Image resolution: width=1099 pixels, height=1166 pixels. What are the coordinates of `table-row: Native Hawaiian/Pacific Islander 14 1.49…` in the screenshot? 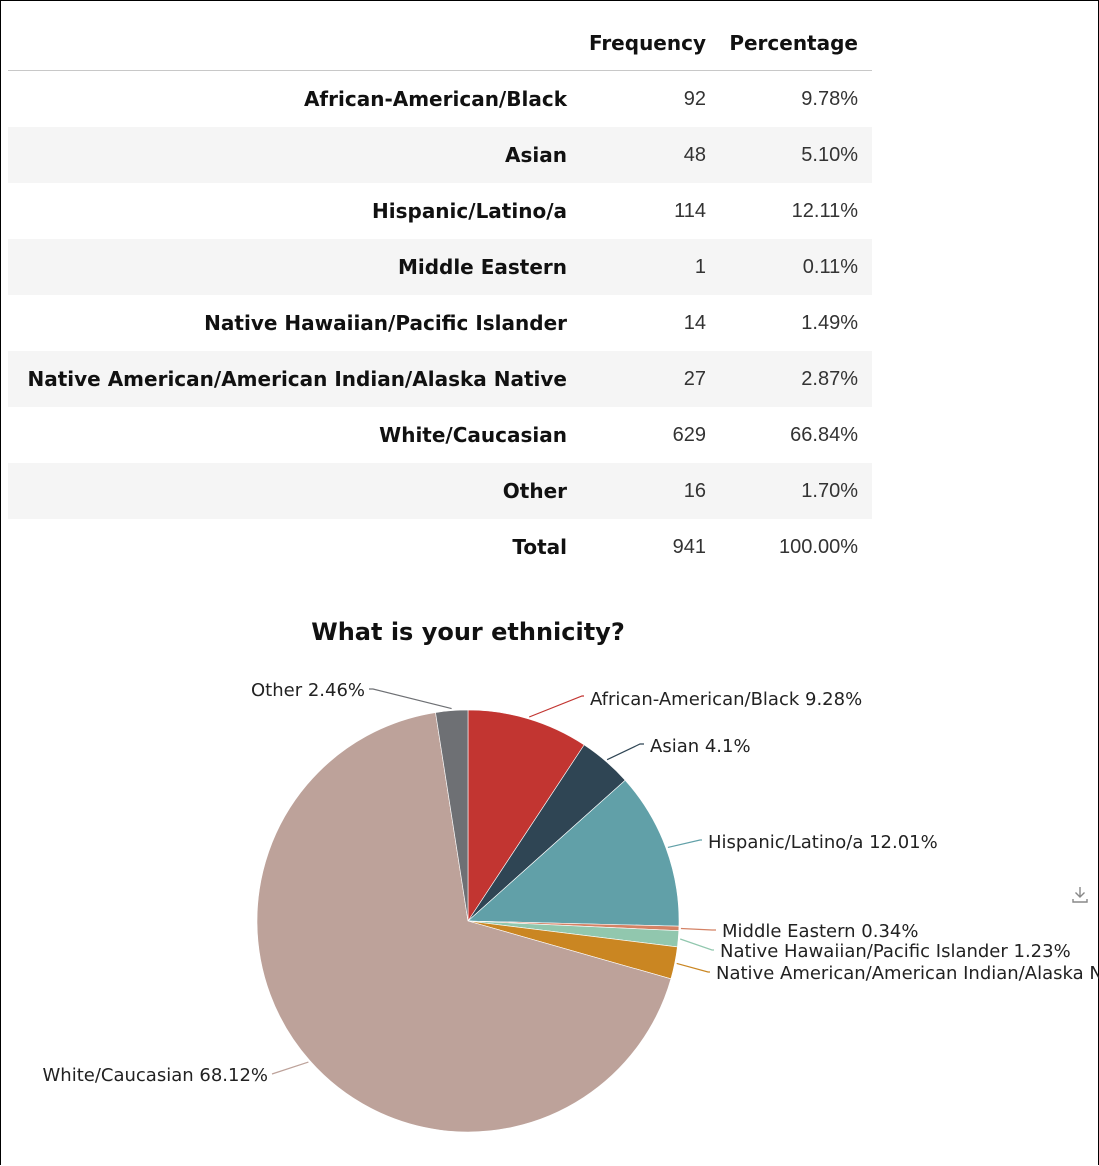 It's located at (440, 323).